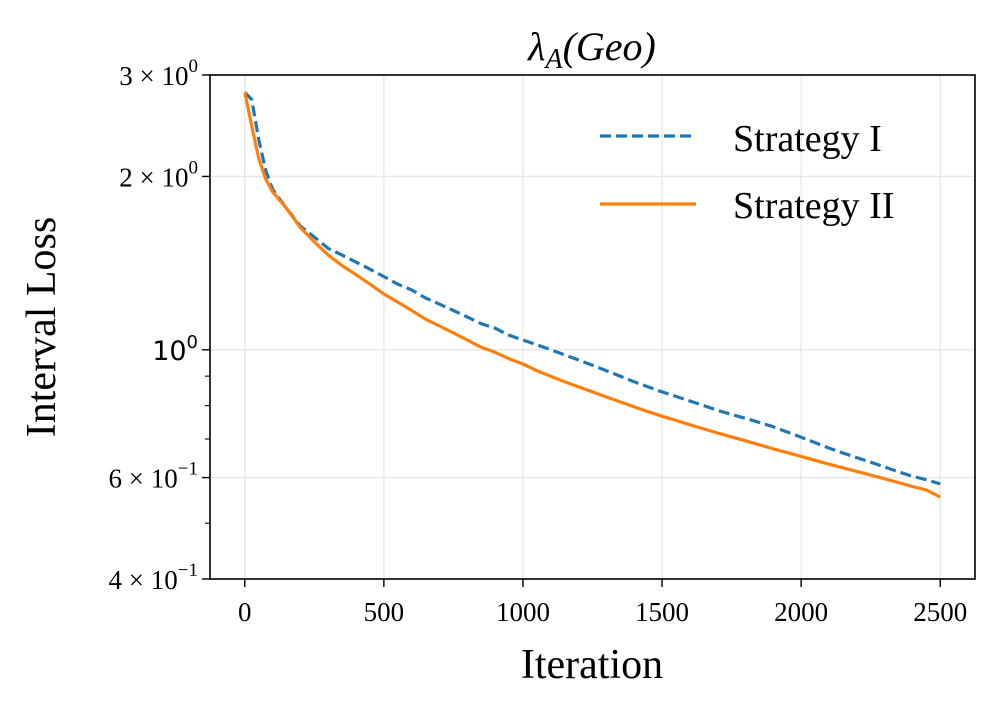 This screenshot has width=996, height=708. Describe the element at coordinates (245, 612) in the screenshot. I see `x-tick-label: 0` at that location.